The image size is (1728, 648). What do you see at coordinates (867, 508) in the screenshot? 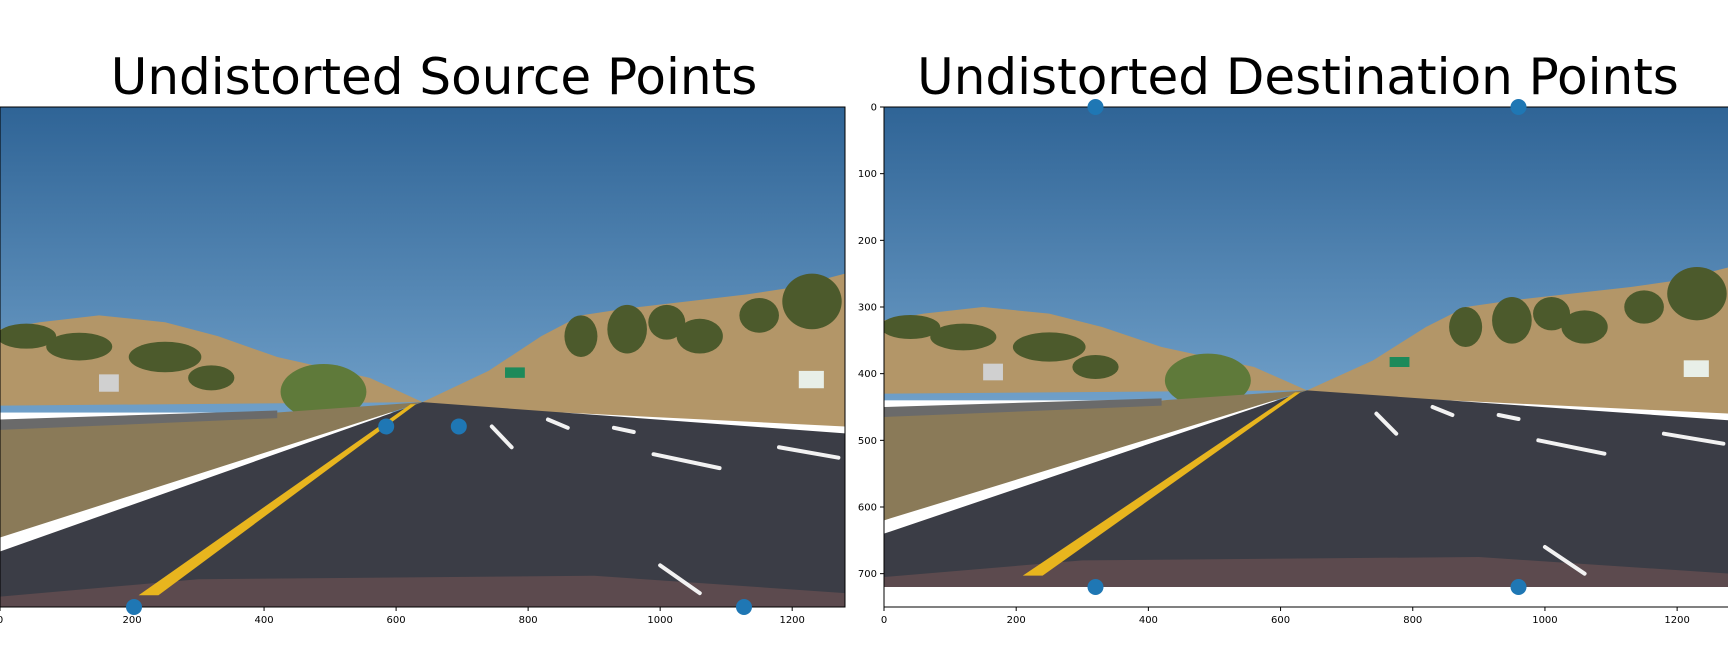
I see `y-tick-label: 600` at bounding box center [867, 508].